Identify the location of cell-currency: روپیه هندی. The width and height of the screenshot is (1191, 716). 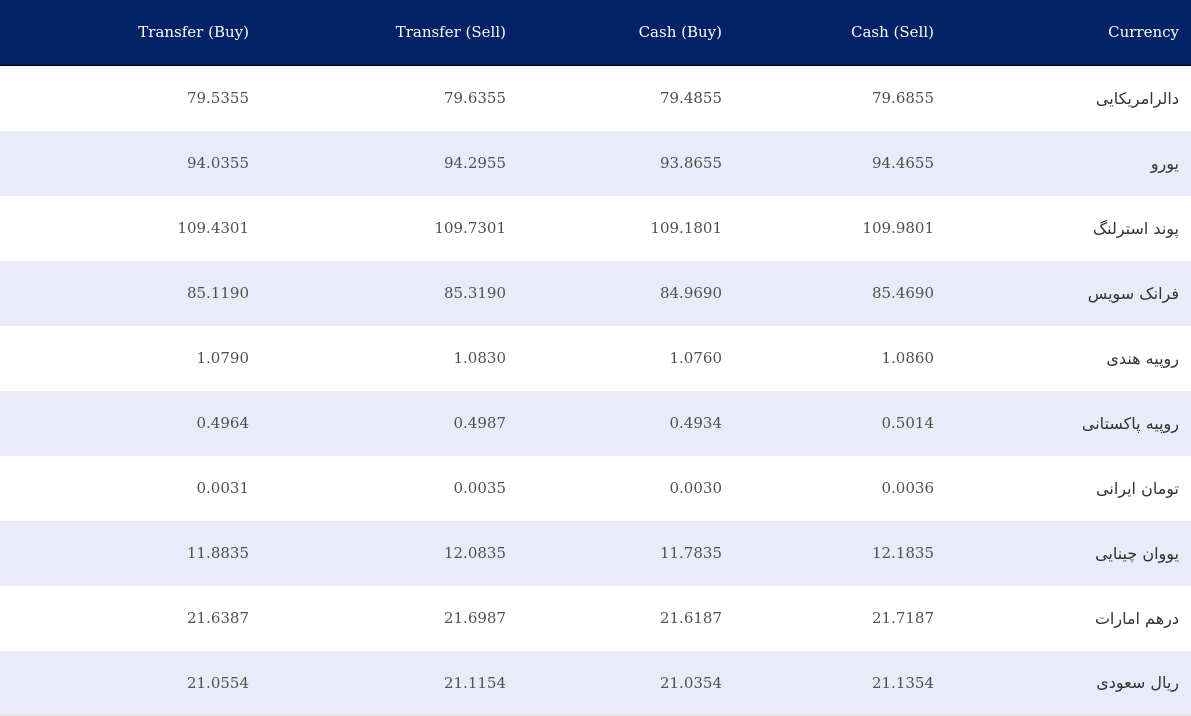
(1142, 358).